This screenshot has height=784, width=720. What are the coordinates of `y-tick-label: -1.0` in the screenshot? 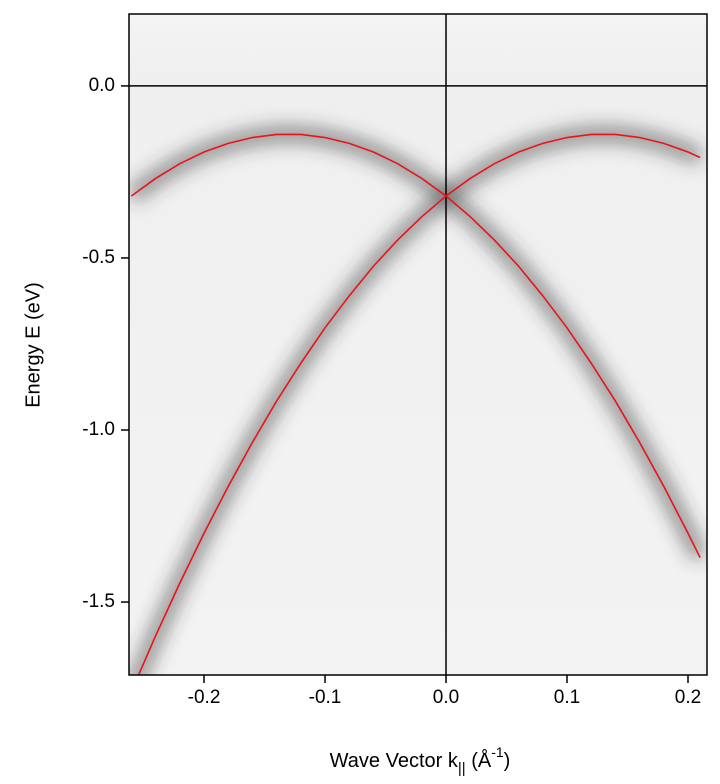 It's located at (98, 429).